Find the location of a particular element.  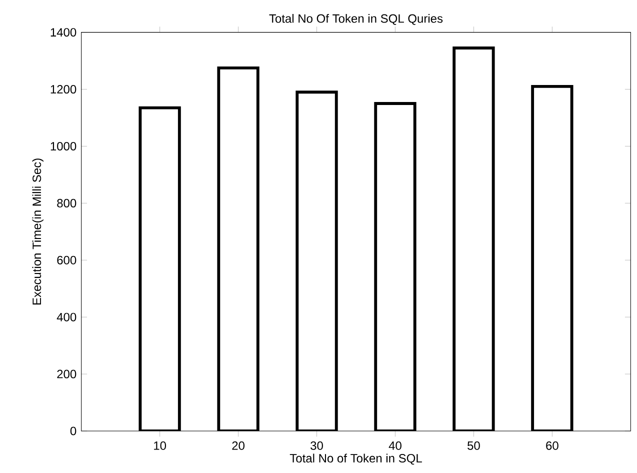

x-tick-label: 60 is located at coordinates (552, 445).